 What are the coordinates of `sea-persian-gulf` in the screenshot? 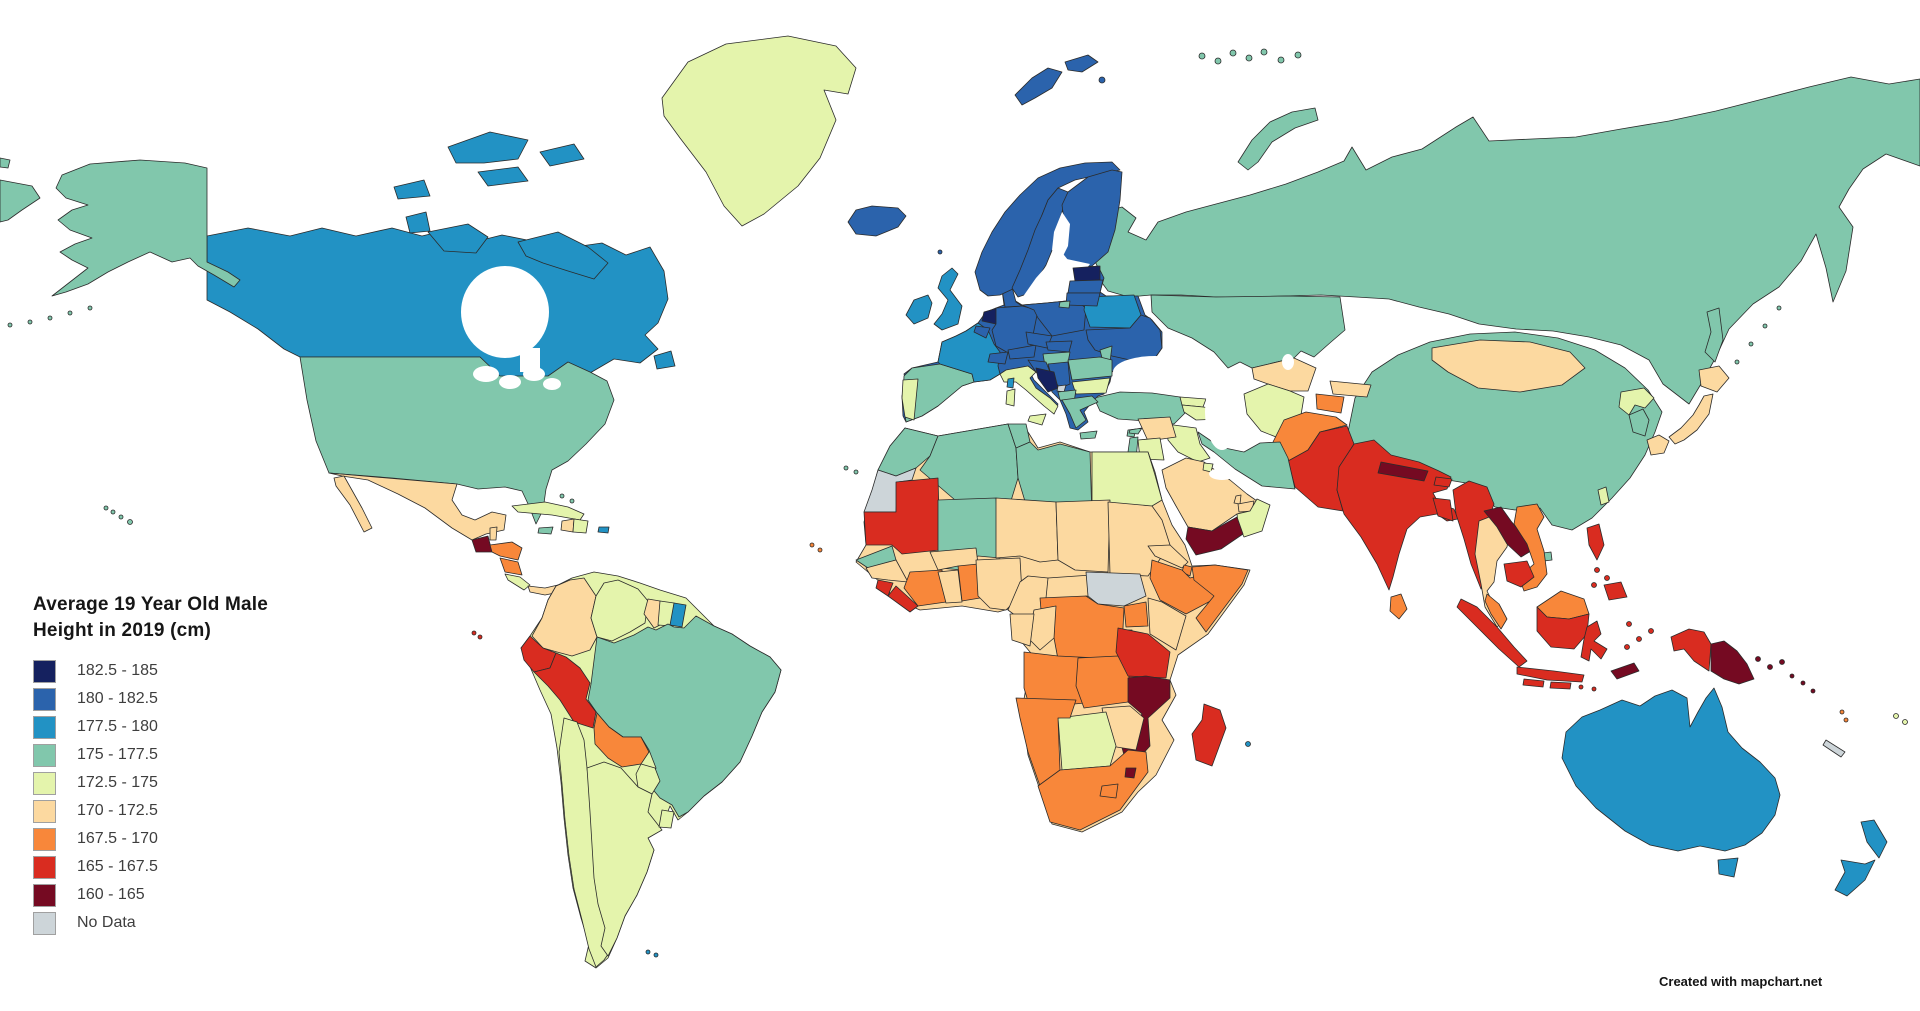 It's located at (1222, 474).